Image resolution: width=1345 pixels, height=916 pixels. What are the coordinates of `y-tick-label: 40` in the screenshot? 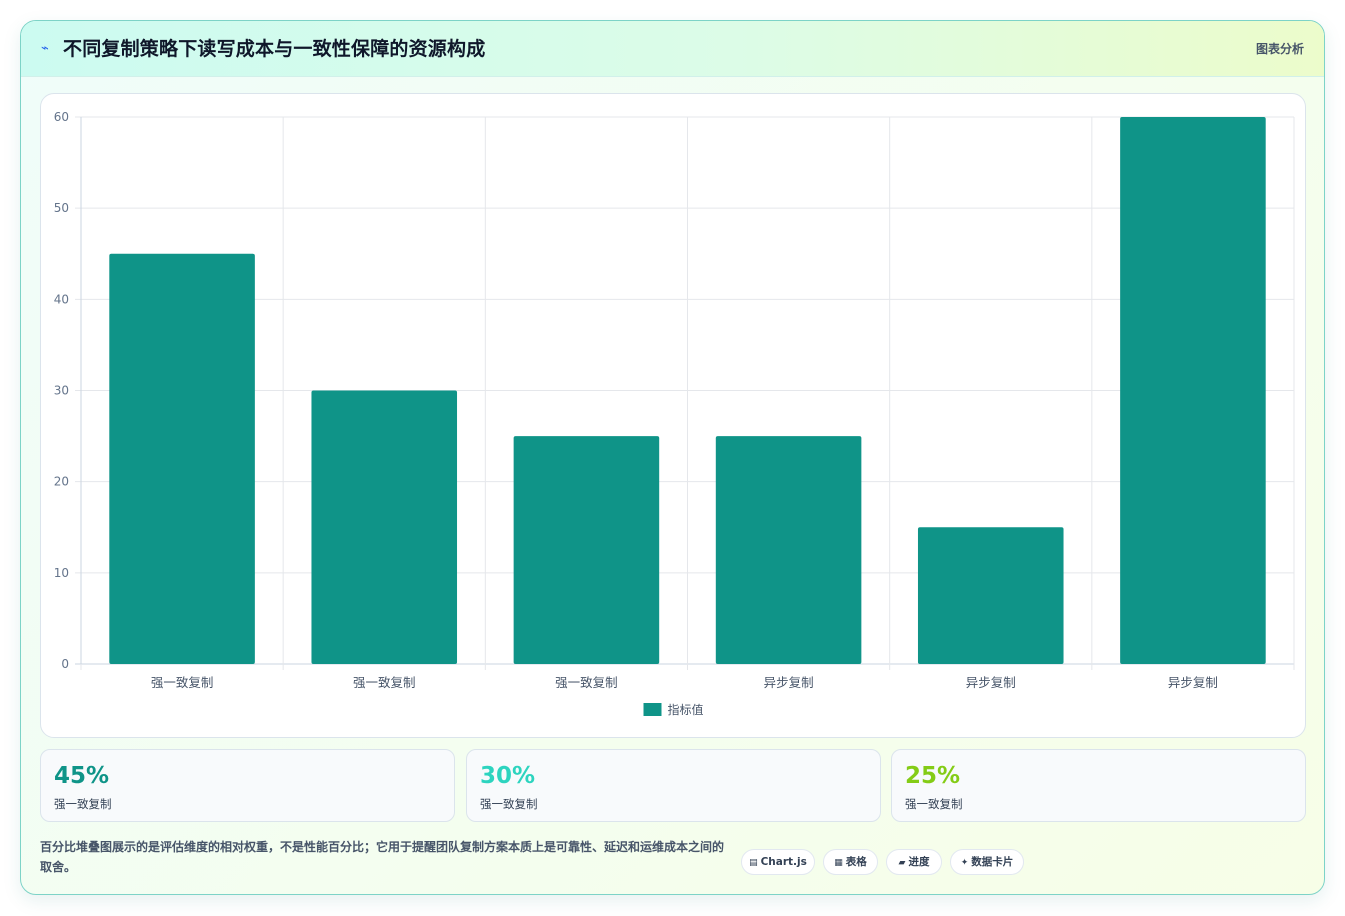 It's located at (61, 299).